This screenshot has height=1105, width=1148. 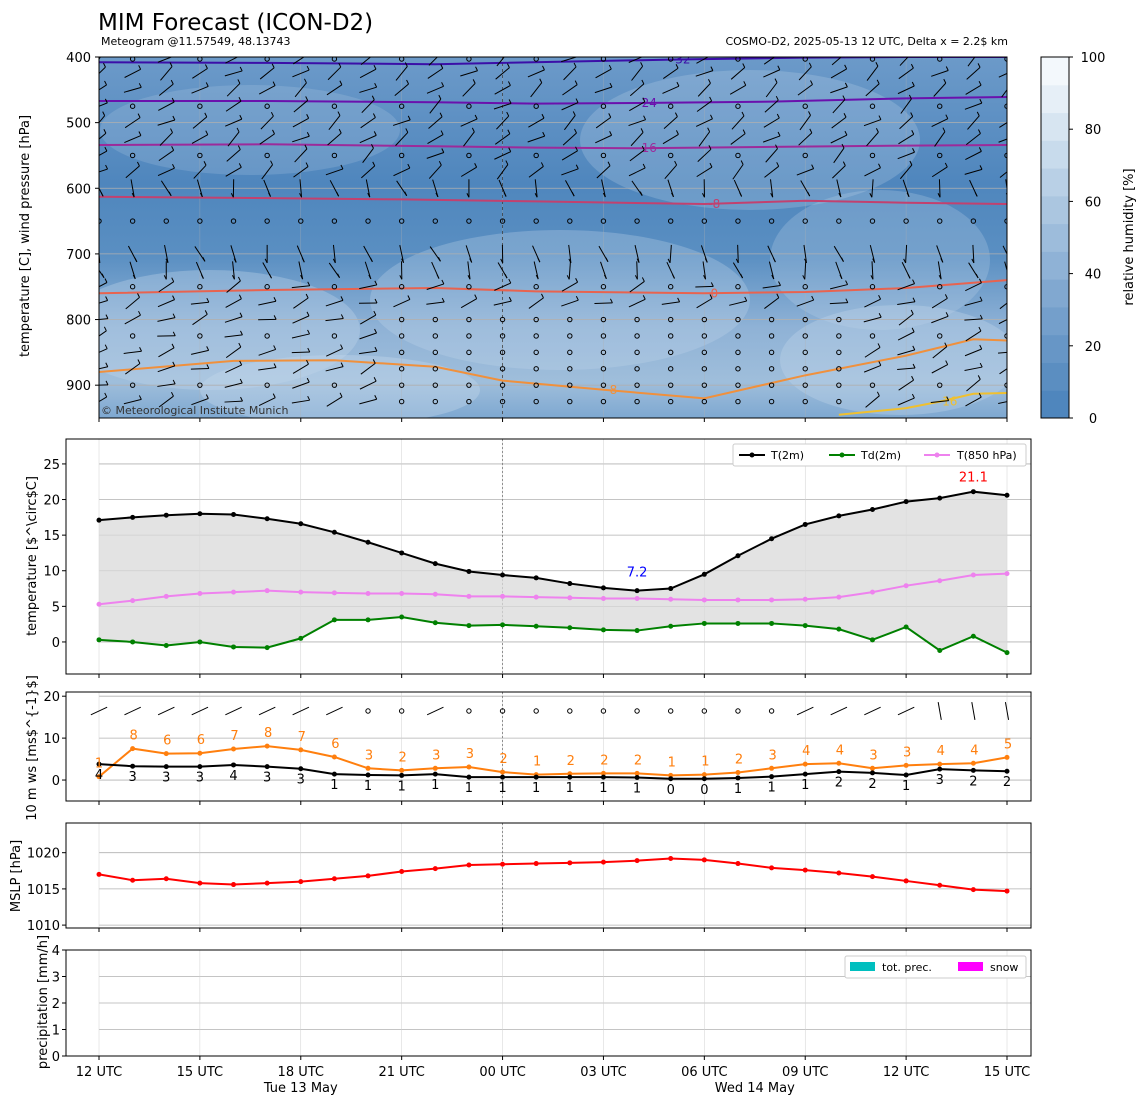 I want to click on upper-ytick-label: 500, so click(x=78, y=124).